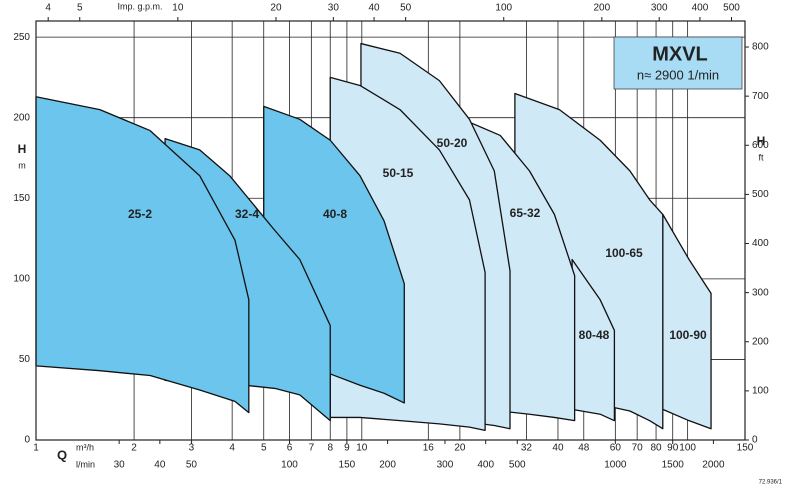 The width and height of the screenshot is (788, 504). What do you see at coordinates (760, 292) in the screenshot?
I see `y2-tick-label: 300` at bounding box center [760, 292].